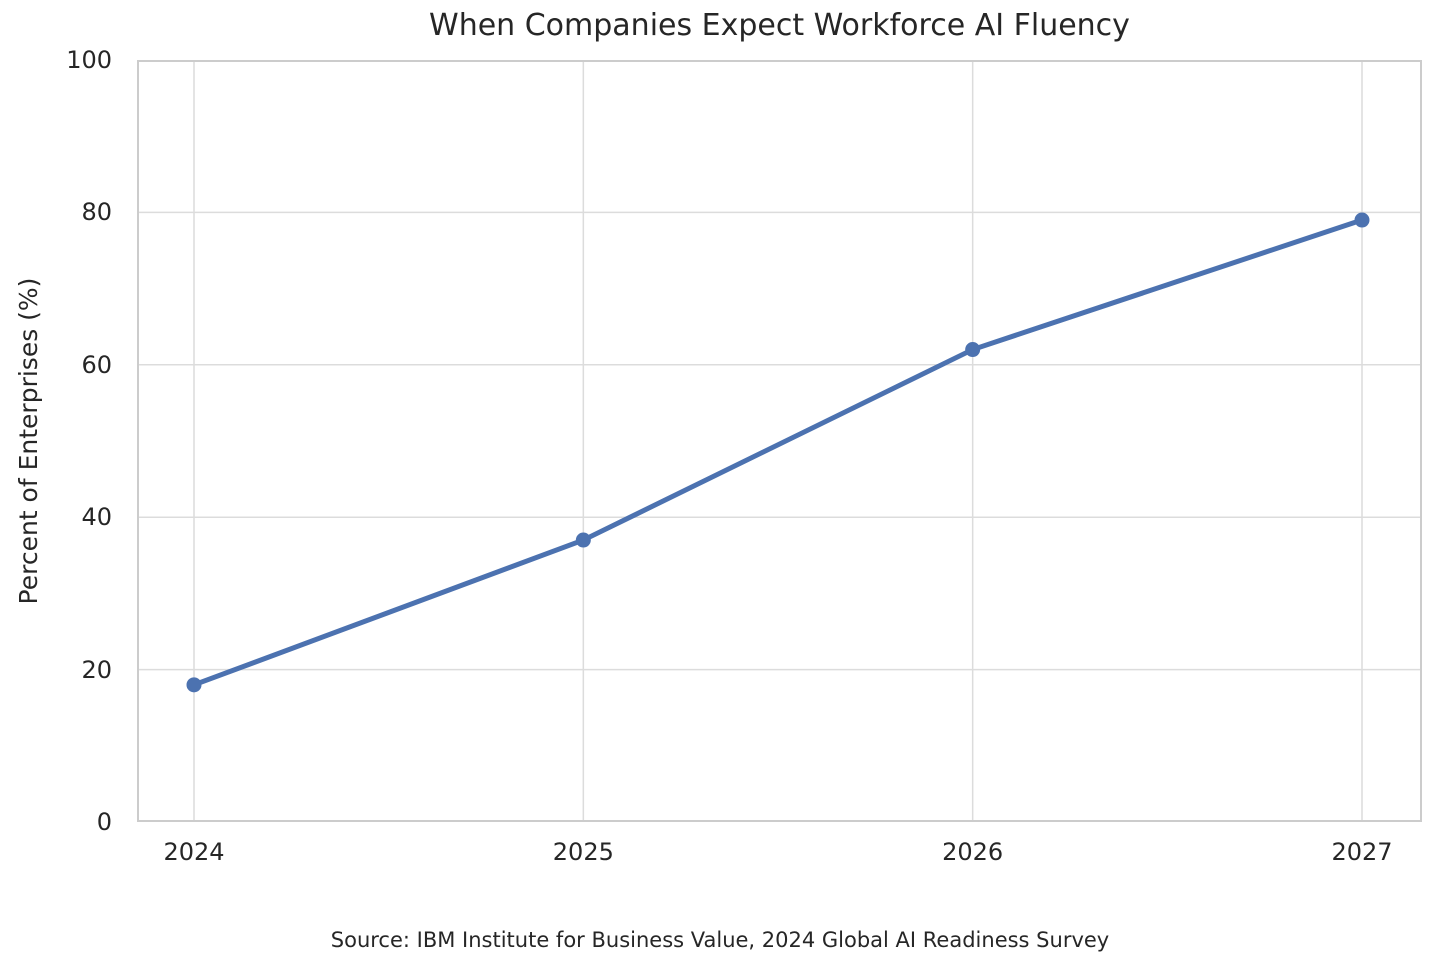 Image resolution: width=1440 pixels, height=972 pixels. I want to click on y-tick-label: 100, so click(89, 60).